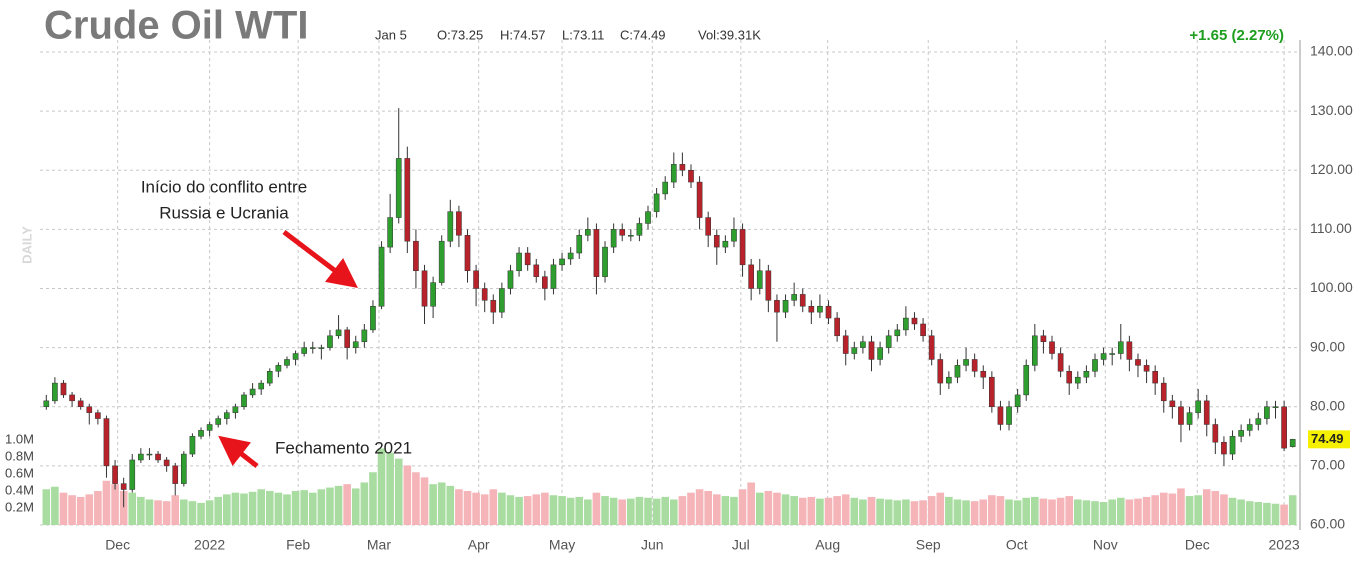 This screenshot has width=1366, height=568. What do you see at coordinates (19, 489) in the screenshot?
I see `y2-tick-label: 0.4M` at bounding box center [19, 489].